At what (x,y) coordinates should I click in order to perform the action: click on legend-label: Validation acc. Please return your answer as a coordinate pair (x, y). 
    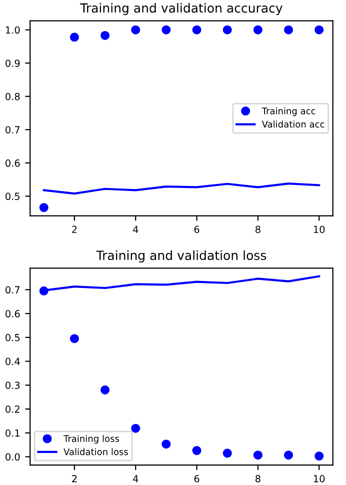
    Looking at the image, I should click on (293, 124).